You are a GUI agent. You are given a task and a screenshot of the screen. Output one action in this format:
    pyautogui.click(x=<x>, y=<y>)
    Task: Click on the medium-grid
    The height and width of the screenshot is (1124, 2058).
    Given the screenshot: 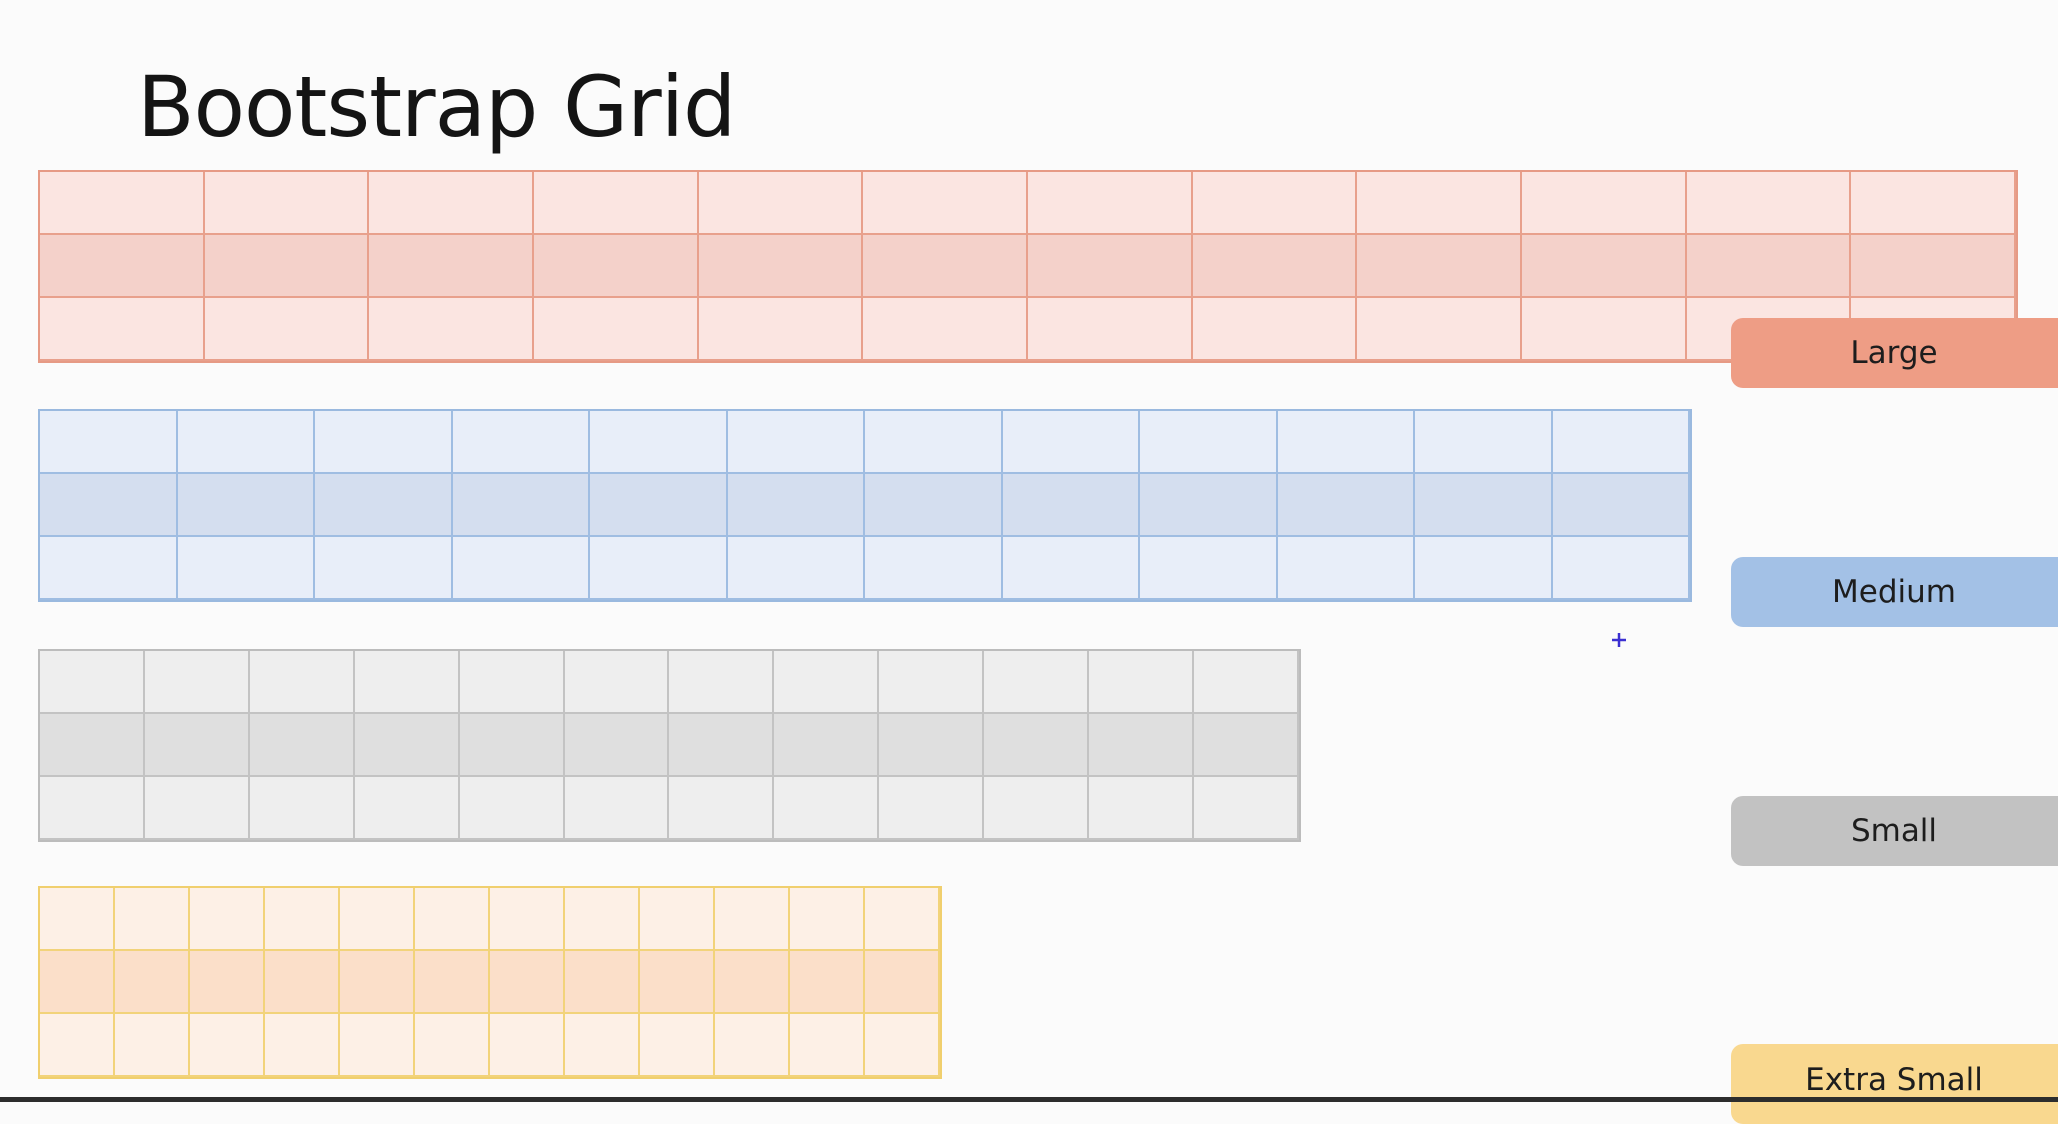 What is the action you would take?
    pyautogui.click(x=865, y=505)
    